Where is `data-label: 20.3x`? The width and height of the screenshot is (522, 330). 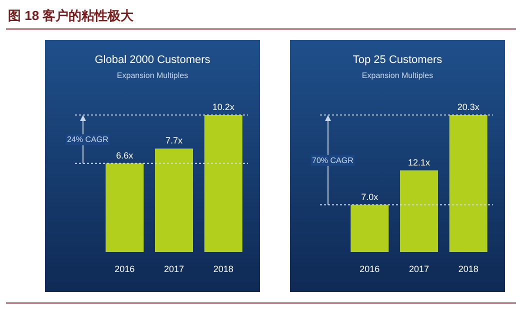
data-label: 20.3x is located at coordinates (468, 107).